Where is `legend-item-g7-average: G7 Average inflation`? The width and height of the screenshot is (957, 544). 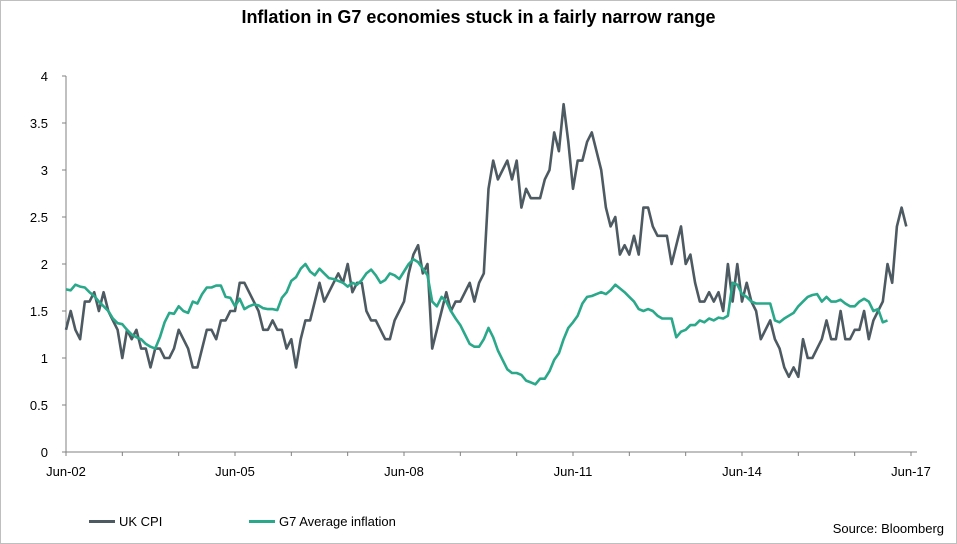 legend-item-g7-average: G7 Average inflation is located at coordinates (322, 521).